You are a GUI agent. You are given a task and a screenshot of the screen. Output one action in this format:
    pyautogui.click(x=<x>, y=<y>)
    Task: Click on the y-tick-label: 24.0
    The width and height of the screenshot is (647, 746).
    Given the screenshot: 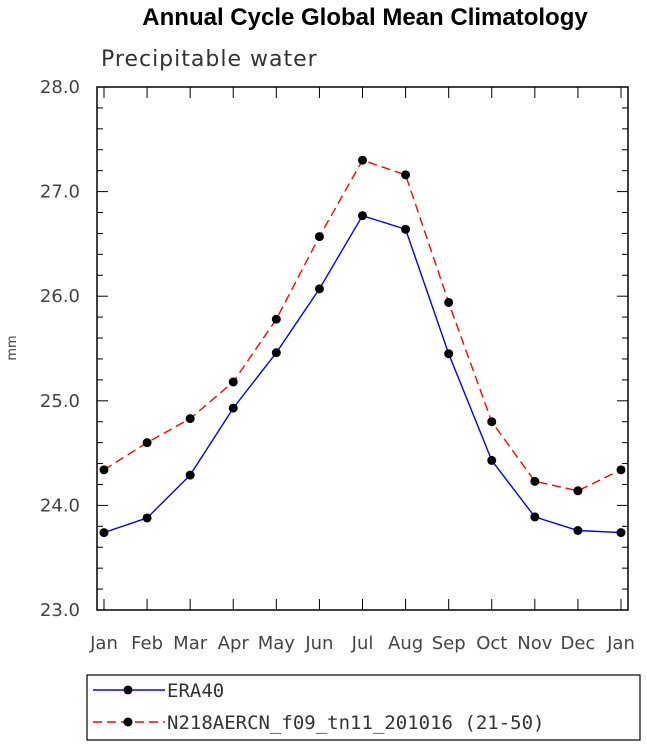 What is the action you would take?
    pyautogui.click(x=60, y=505)
    